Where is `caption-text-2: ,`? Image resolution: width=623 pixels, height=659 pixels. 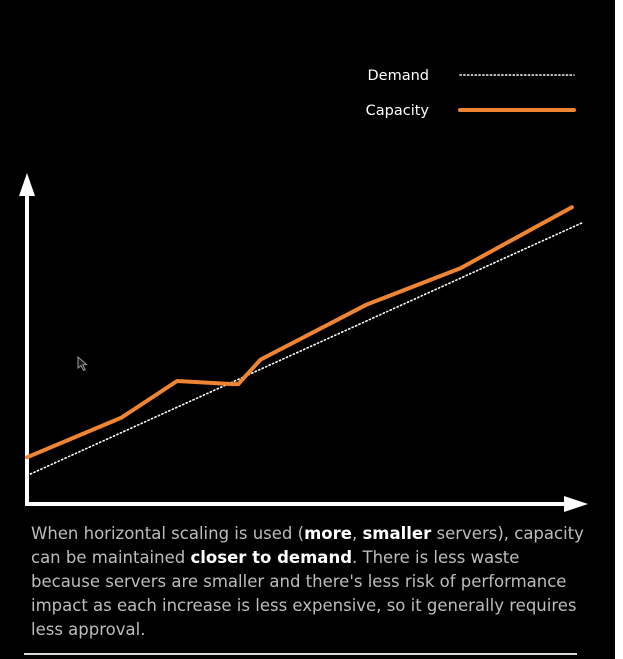
caption-text-2: , is located at coordinates (357, 533).